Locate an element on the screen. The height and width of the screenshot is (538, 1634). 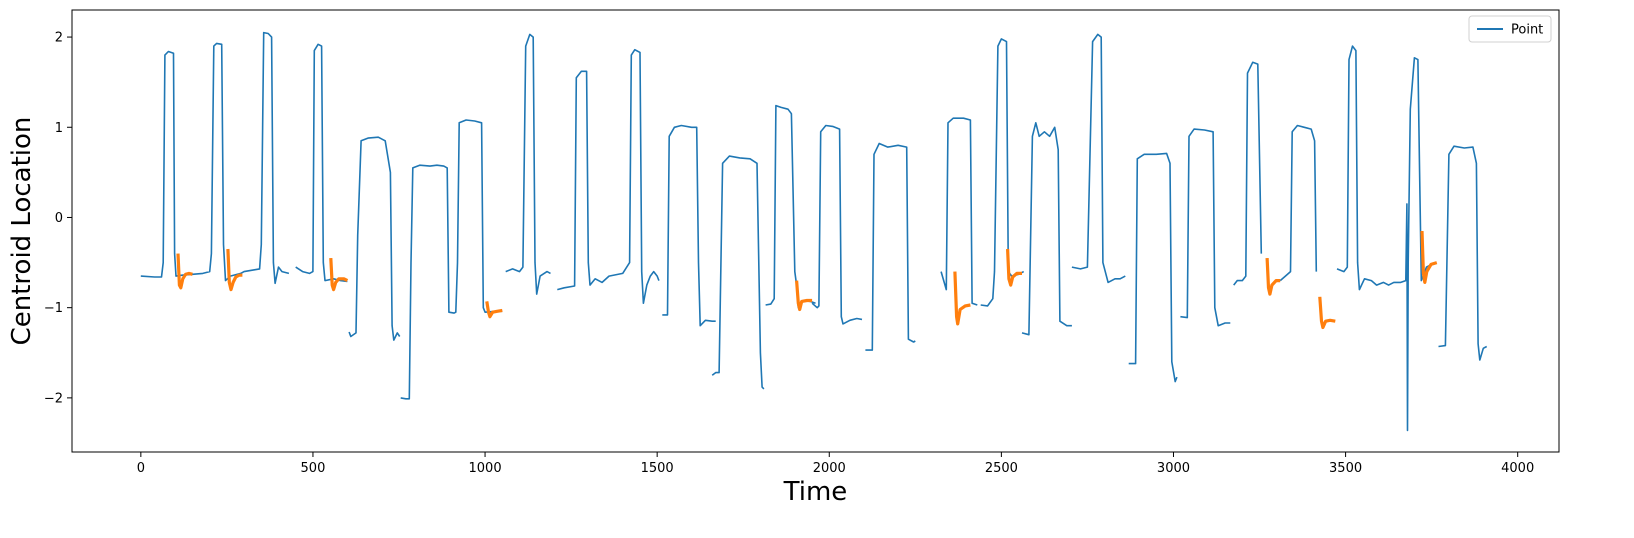
legend-label-point: Point is located at coordinates (1527, 30).